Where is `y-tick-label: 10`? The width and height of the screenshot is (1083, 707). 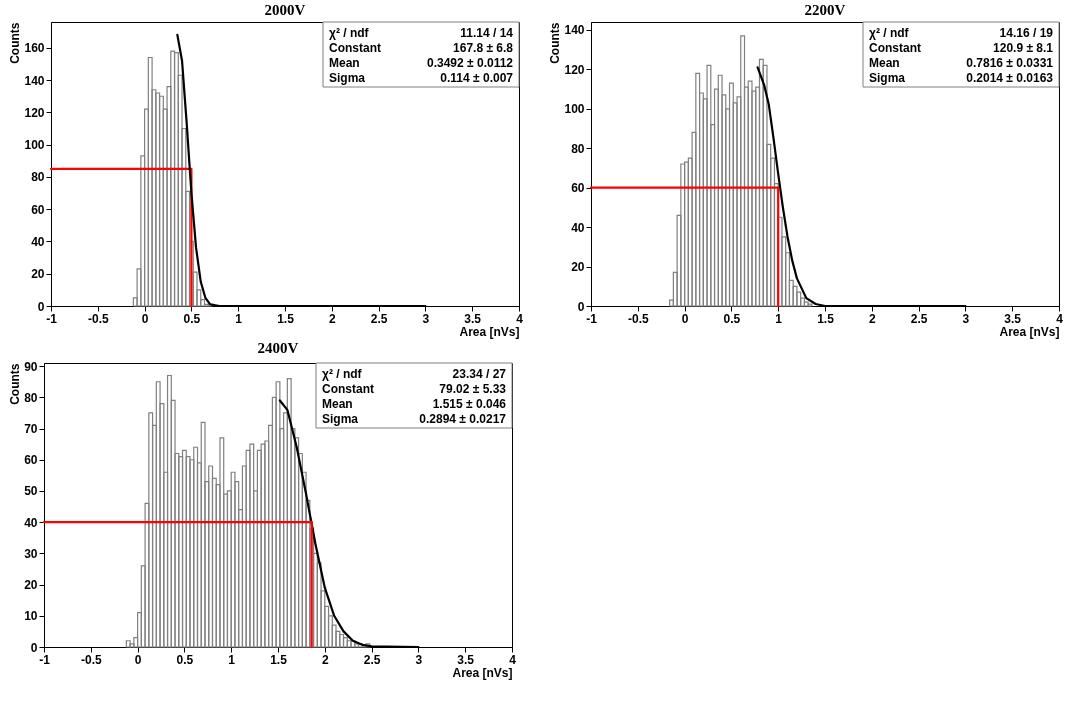
y-tick-label: 10 is located at coordinates (31, 616).